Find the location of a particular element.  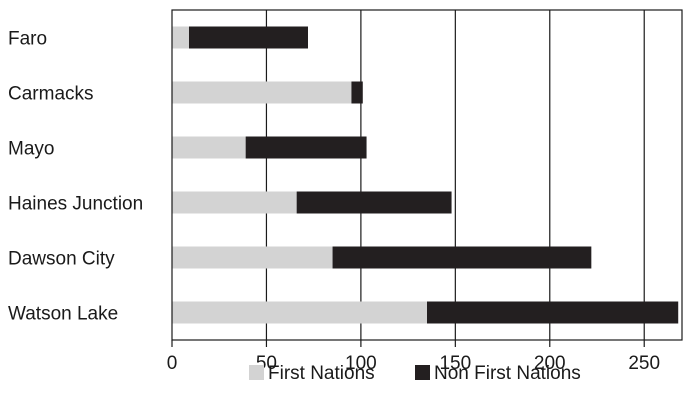

legend-swatch-non-first-nations is located at coordinates (422, 372).